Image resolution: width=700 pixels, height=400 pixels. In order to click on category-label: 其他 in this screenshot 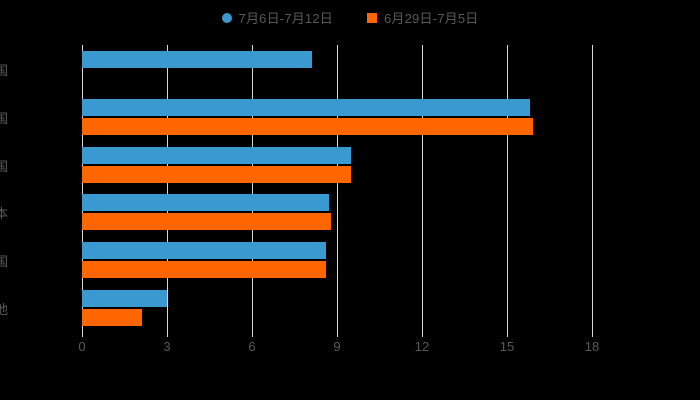, I will do `click(4, 310)`.